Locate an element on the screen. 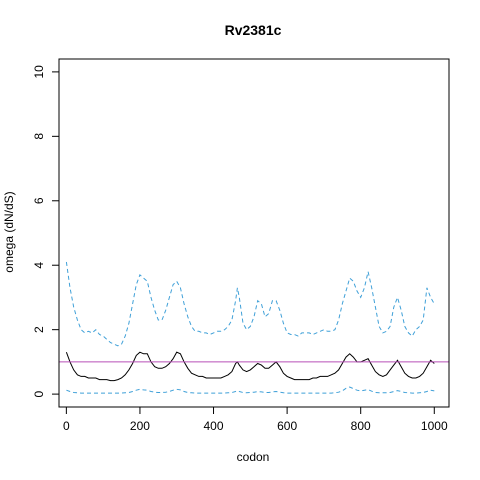 The height and width of the screenshot is (480, 480). y-tick-label: 6 is located at coordinates (39, 200).